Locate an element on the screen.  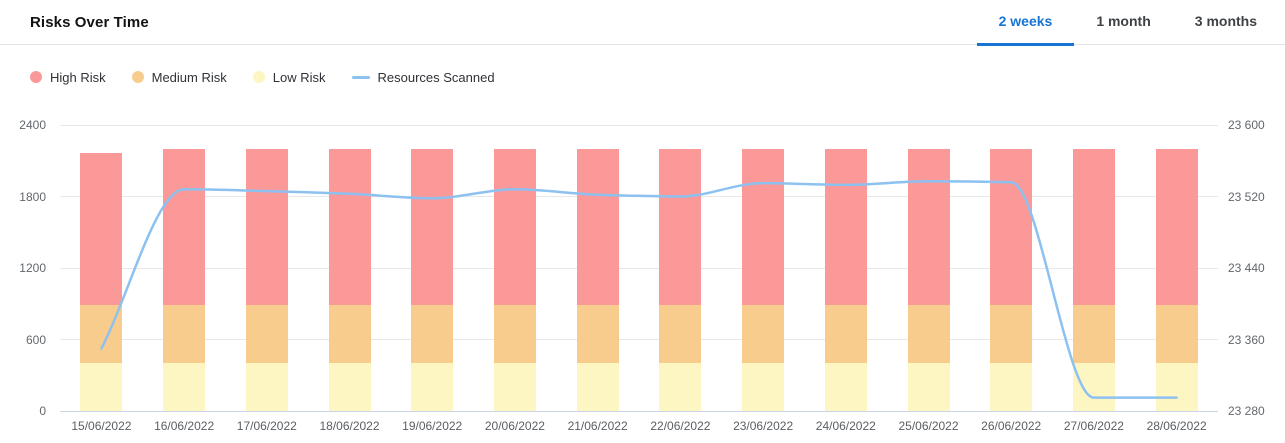
x-axis-label: 26/06/2022 is located at coordinates (1011, 426).